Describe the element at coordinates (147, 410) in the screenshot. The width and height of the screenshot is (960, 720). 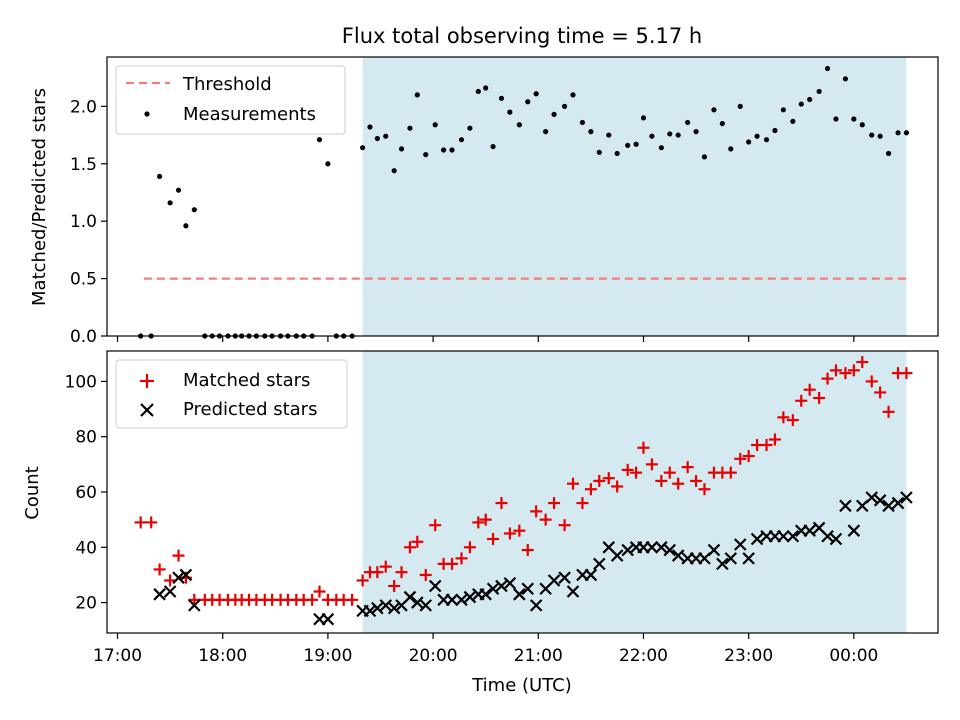
I see `legend-predicted-swatch` at that location.